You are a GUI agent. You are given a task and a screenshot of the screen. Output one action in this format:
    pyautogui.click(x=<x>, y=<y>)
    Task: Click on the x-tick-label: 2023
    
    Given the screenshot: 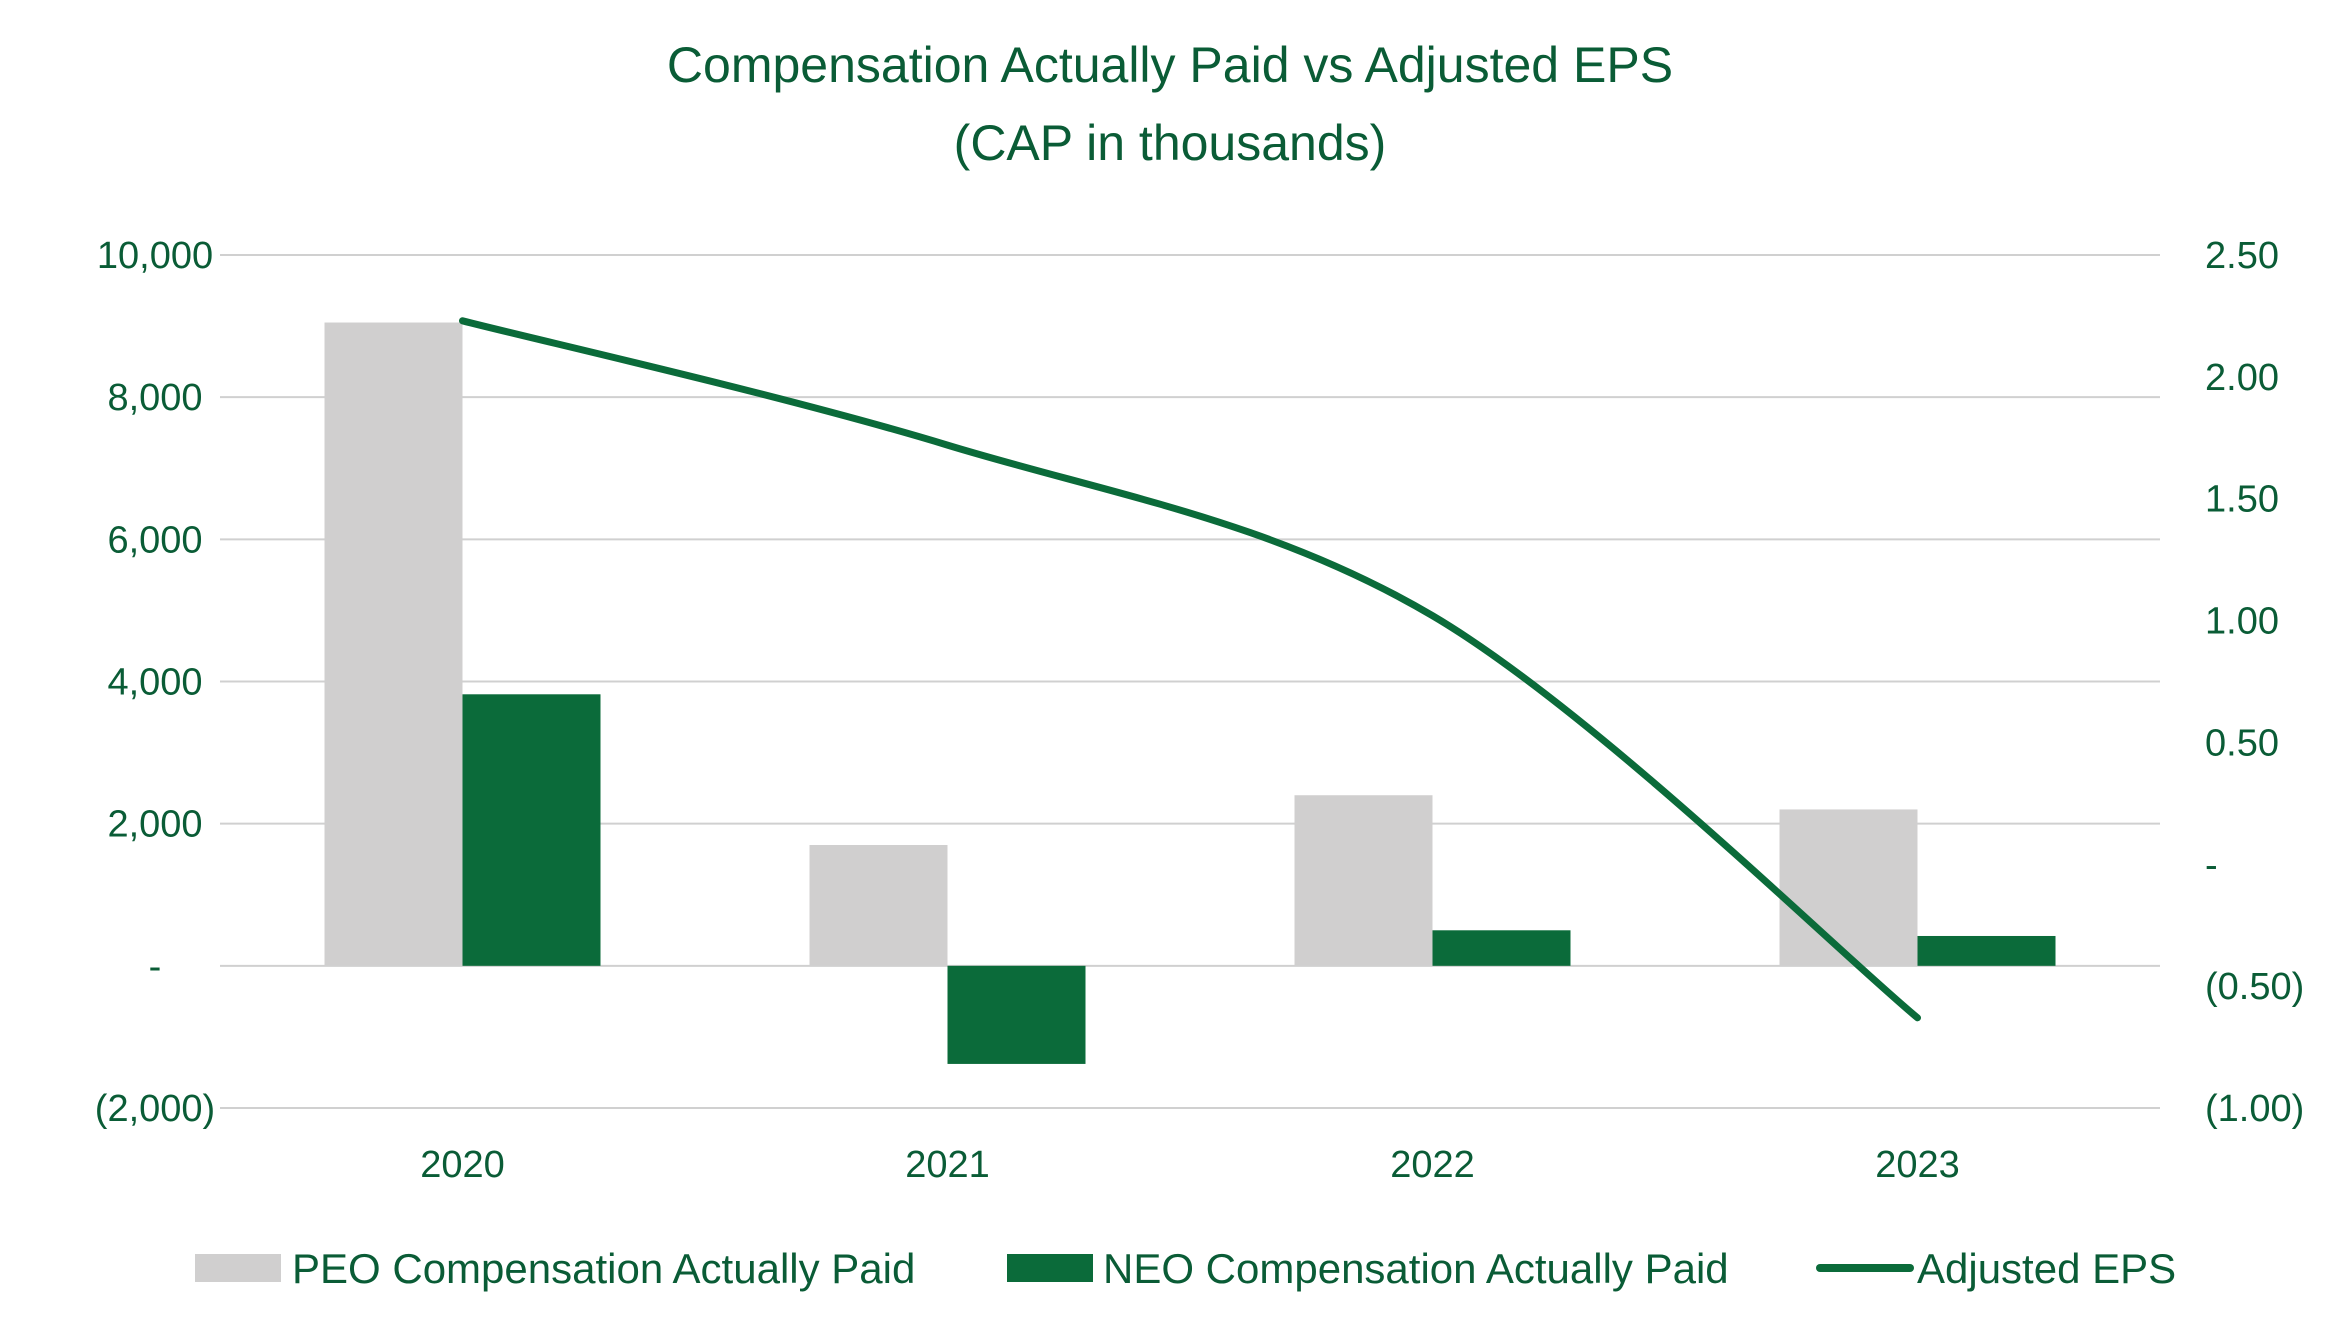 What is the action you would take?
    pyautogui.click(x=1917, y=1165)
    